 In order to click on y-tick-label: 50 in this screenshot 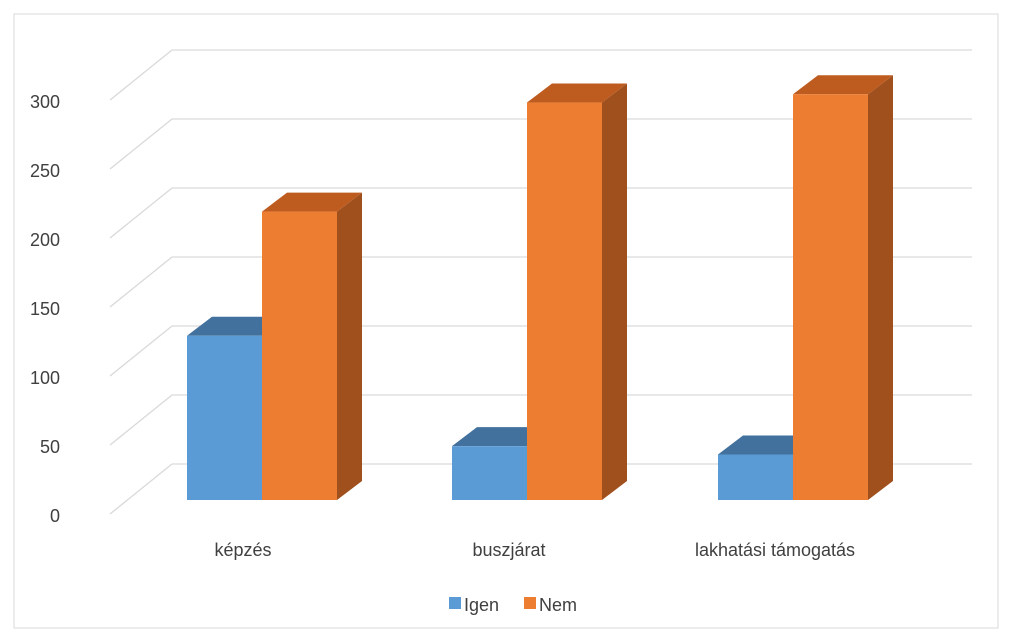, I will do `click(50, 447)`.